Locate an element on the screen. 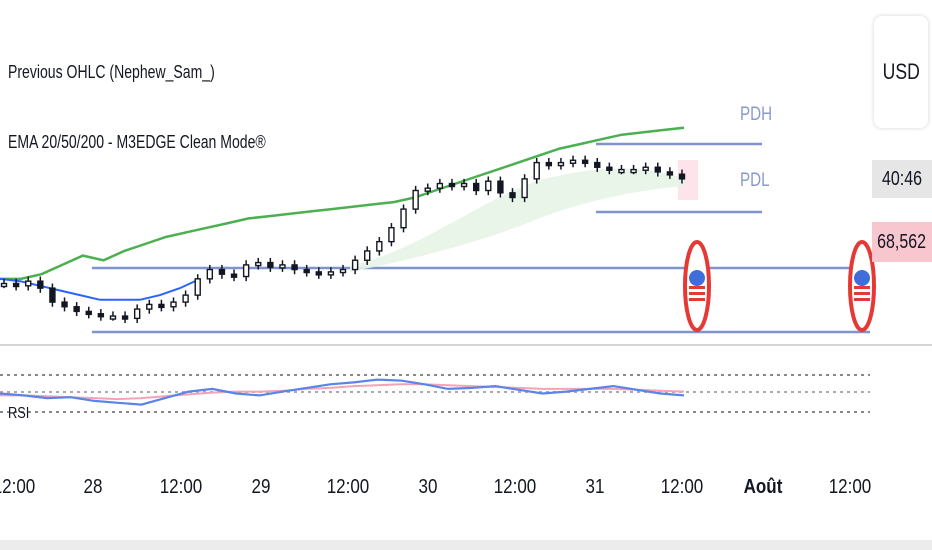 The height and width of the screenshot is (550, 932). currency-label: USD is located at coordinates (901, 71).